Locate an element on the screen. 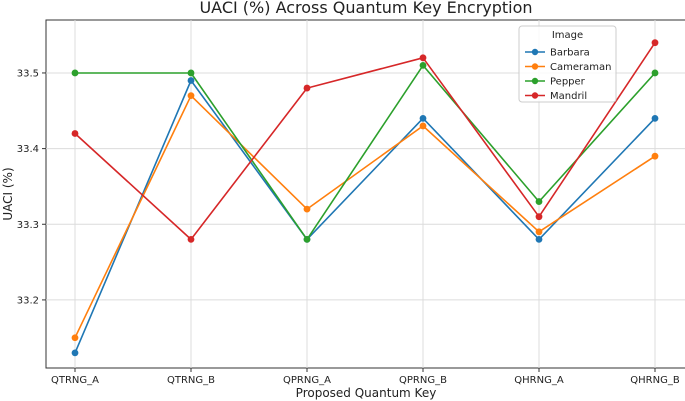 The height and width of the screenshot is (401, 685). legend-marker-pepper is located at coordinates (535, 81).